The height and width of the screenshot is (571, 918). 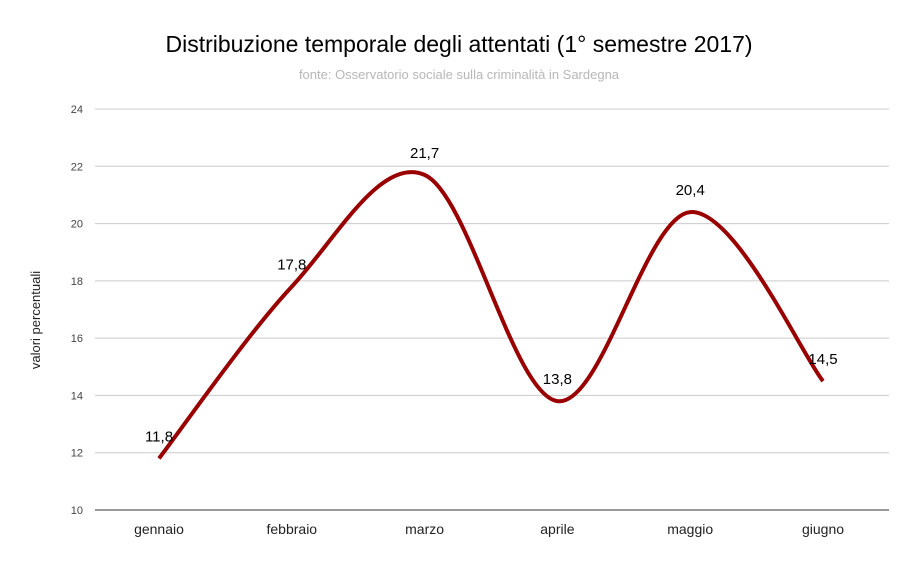 What do you see at coordinates (35, 320) in the screenshot?
I see `y-axis-label: valori percentuali` at bounding box center [35, 320].